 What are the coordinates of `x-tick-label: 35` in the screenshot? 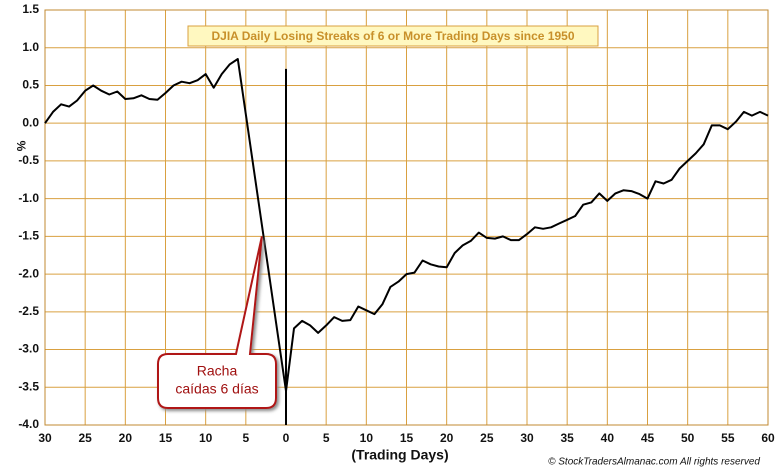 It's located at (567, 438).